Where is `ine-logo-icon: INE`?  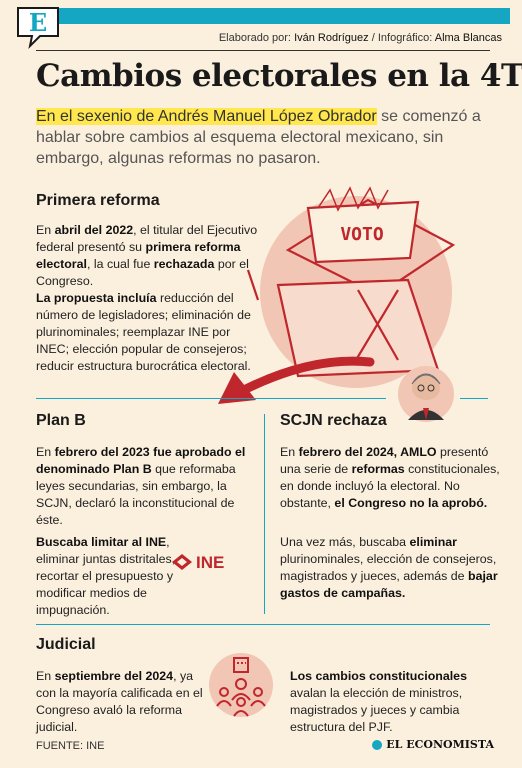 ine-logo-icon: INE is located at coordinates (198, 562).